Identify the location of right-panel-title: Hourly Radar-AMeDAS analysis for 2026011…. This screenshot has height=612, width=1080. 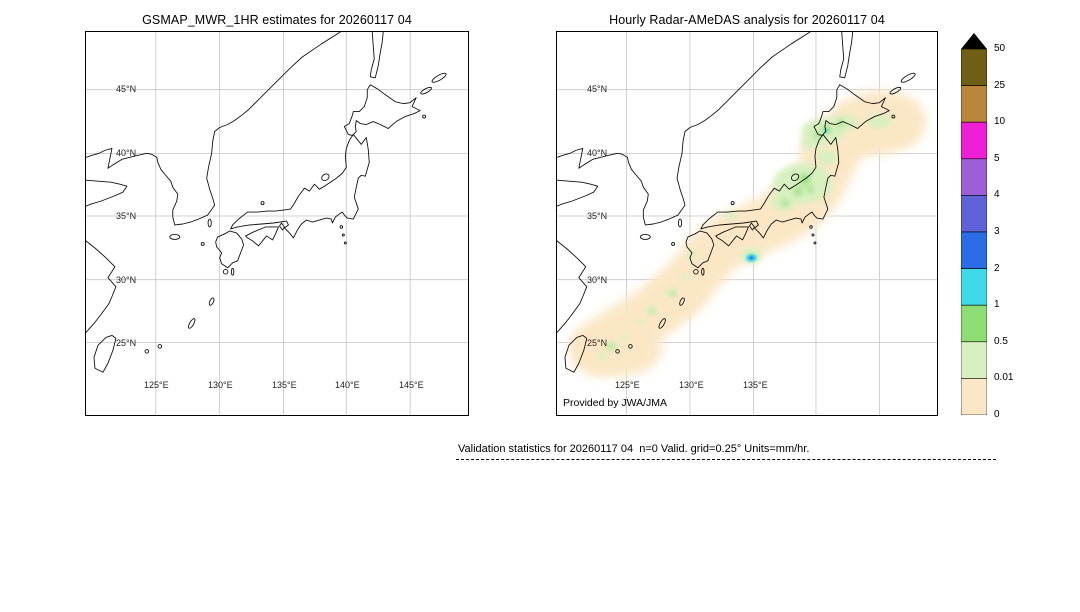
(747, 20).